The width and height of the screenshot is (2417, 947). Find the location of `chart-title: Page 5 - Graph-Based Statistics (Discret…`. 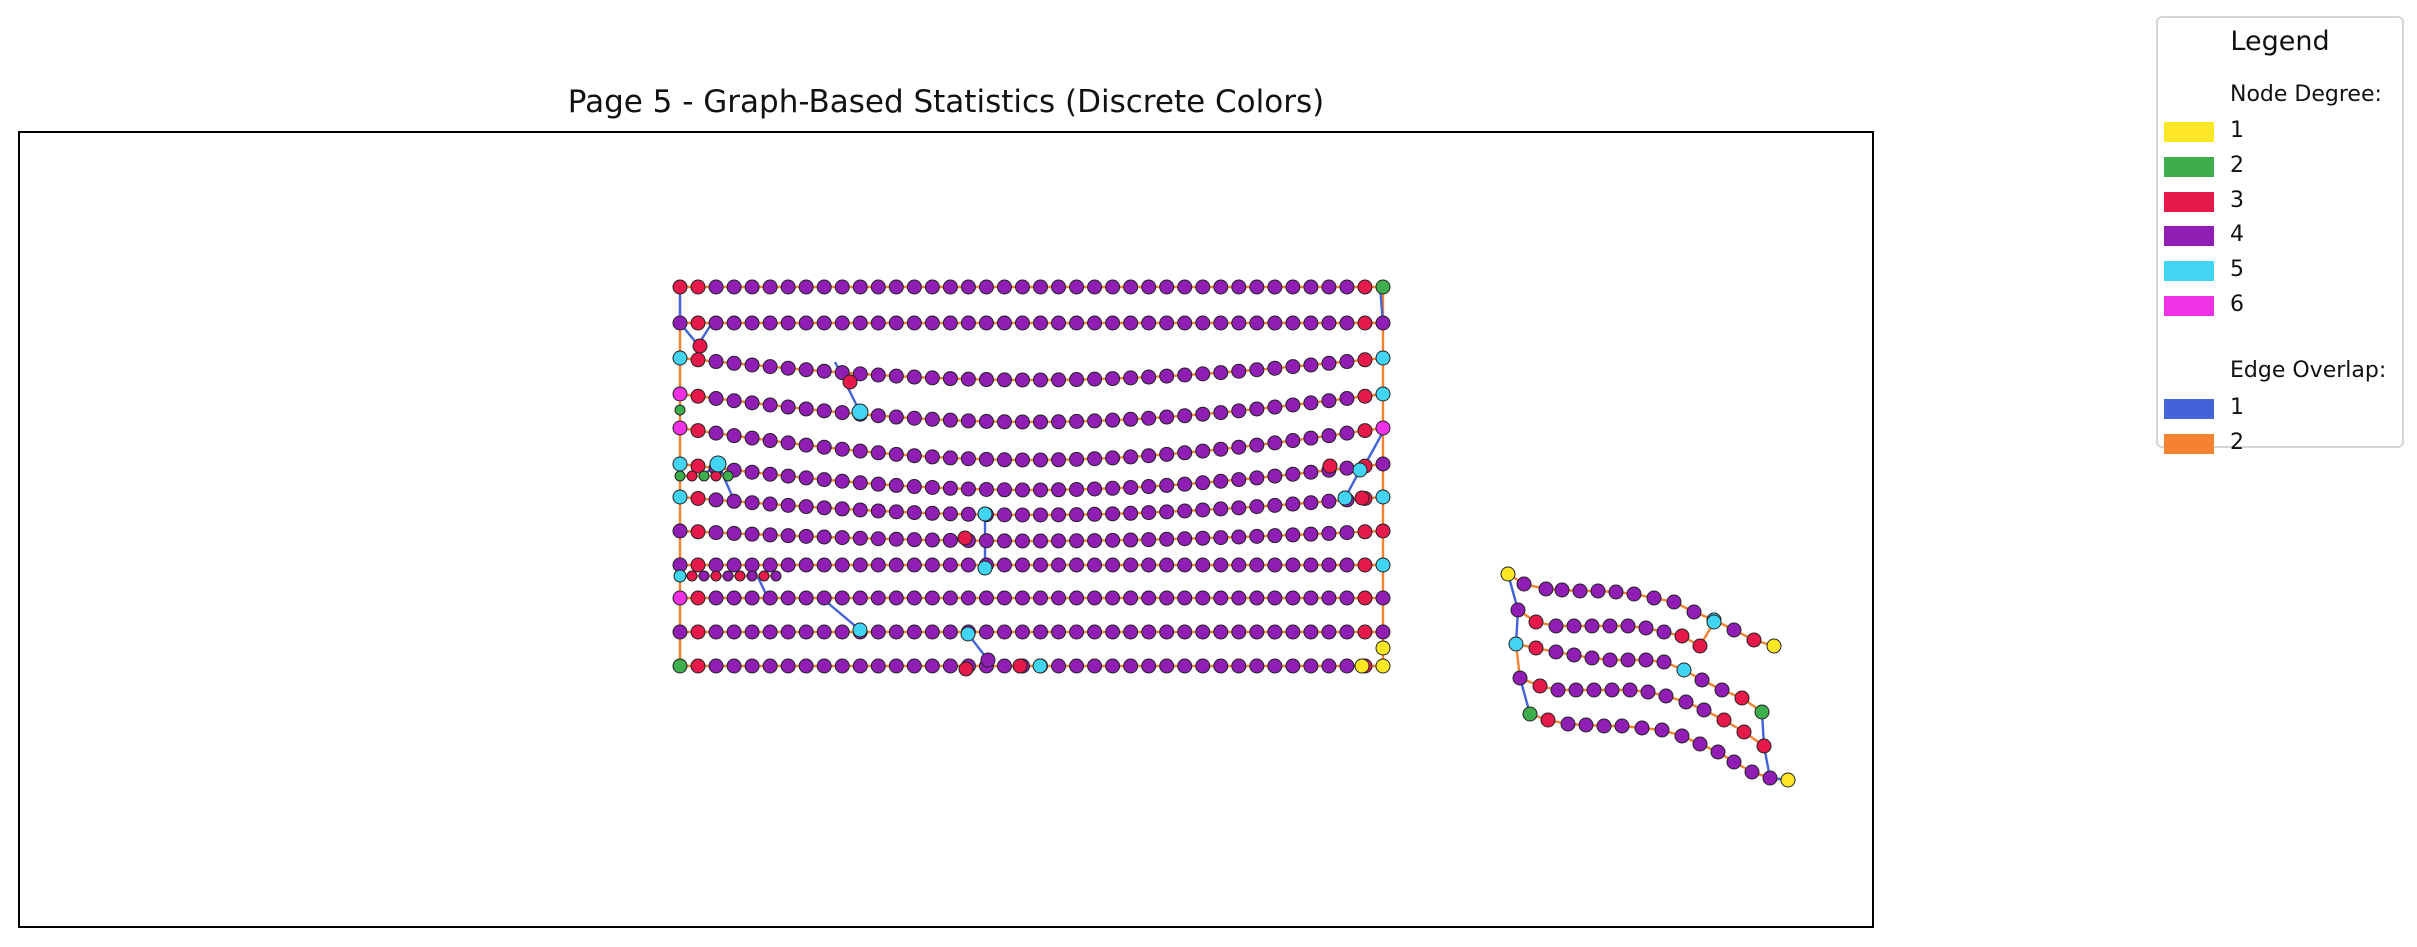

chart-title: Page 5 - Graph-Based Statistics (Discret… is located at coordinates (946, 102).